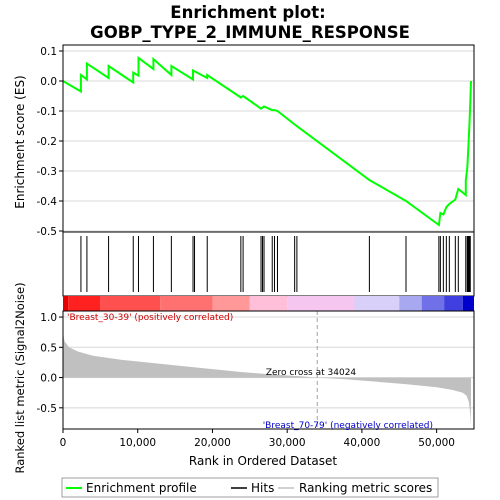 This screenshot has height=500, width=500. What do you see at coordinates (150, 318) in the screenshot?
I see `positive-correlation-label: 'Breast_30-39' (positively correlated)` at bounding box center [150, 318].